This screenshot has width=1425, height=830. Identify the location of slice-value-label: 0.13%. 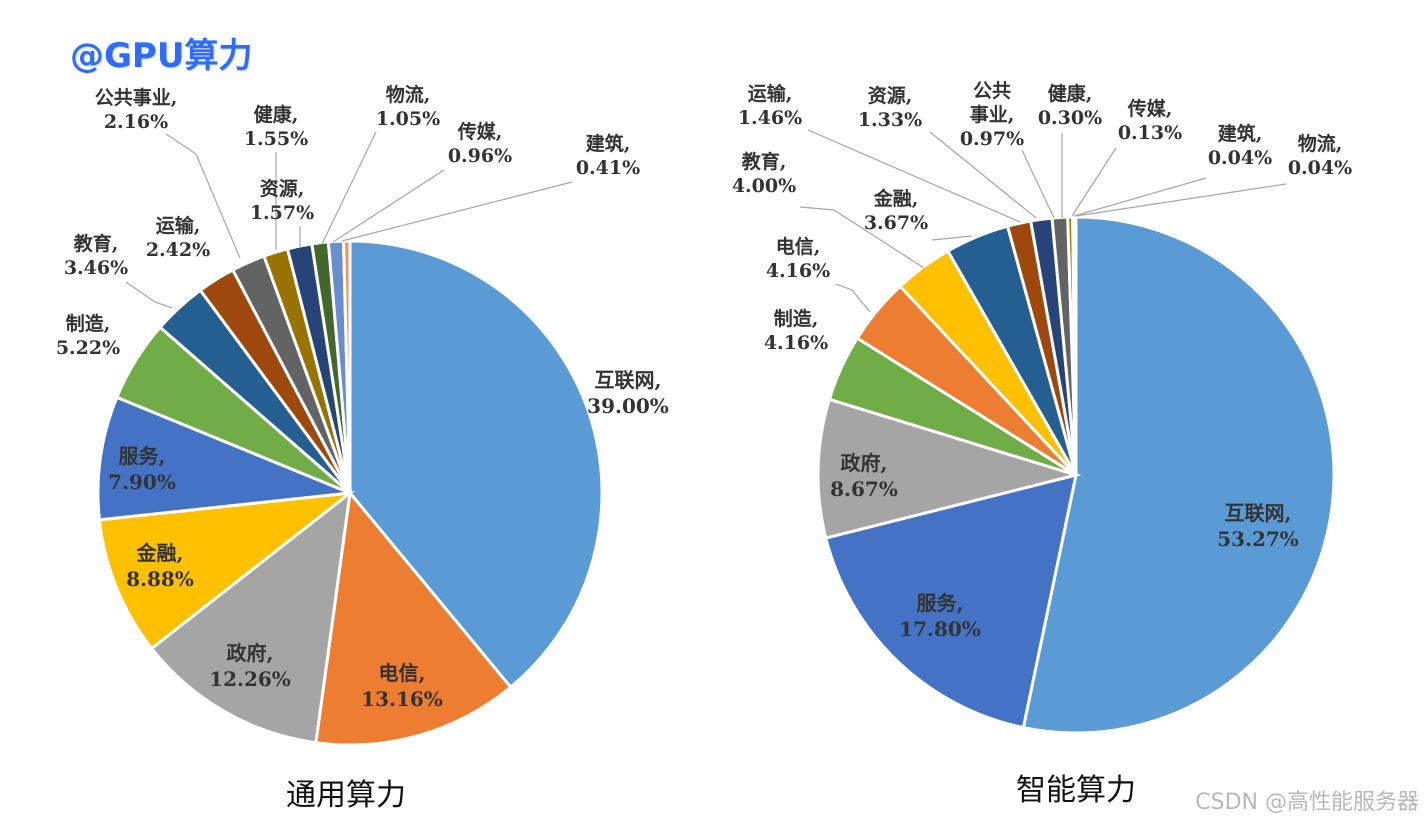
(1150, 133).